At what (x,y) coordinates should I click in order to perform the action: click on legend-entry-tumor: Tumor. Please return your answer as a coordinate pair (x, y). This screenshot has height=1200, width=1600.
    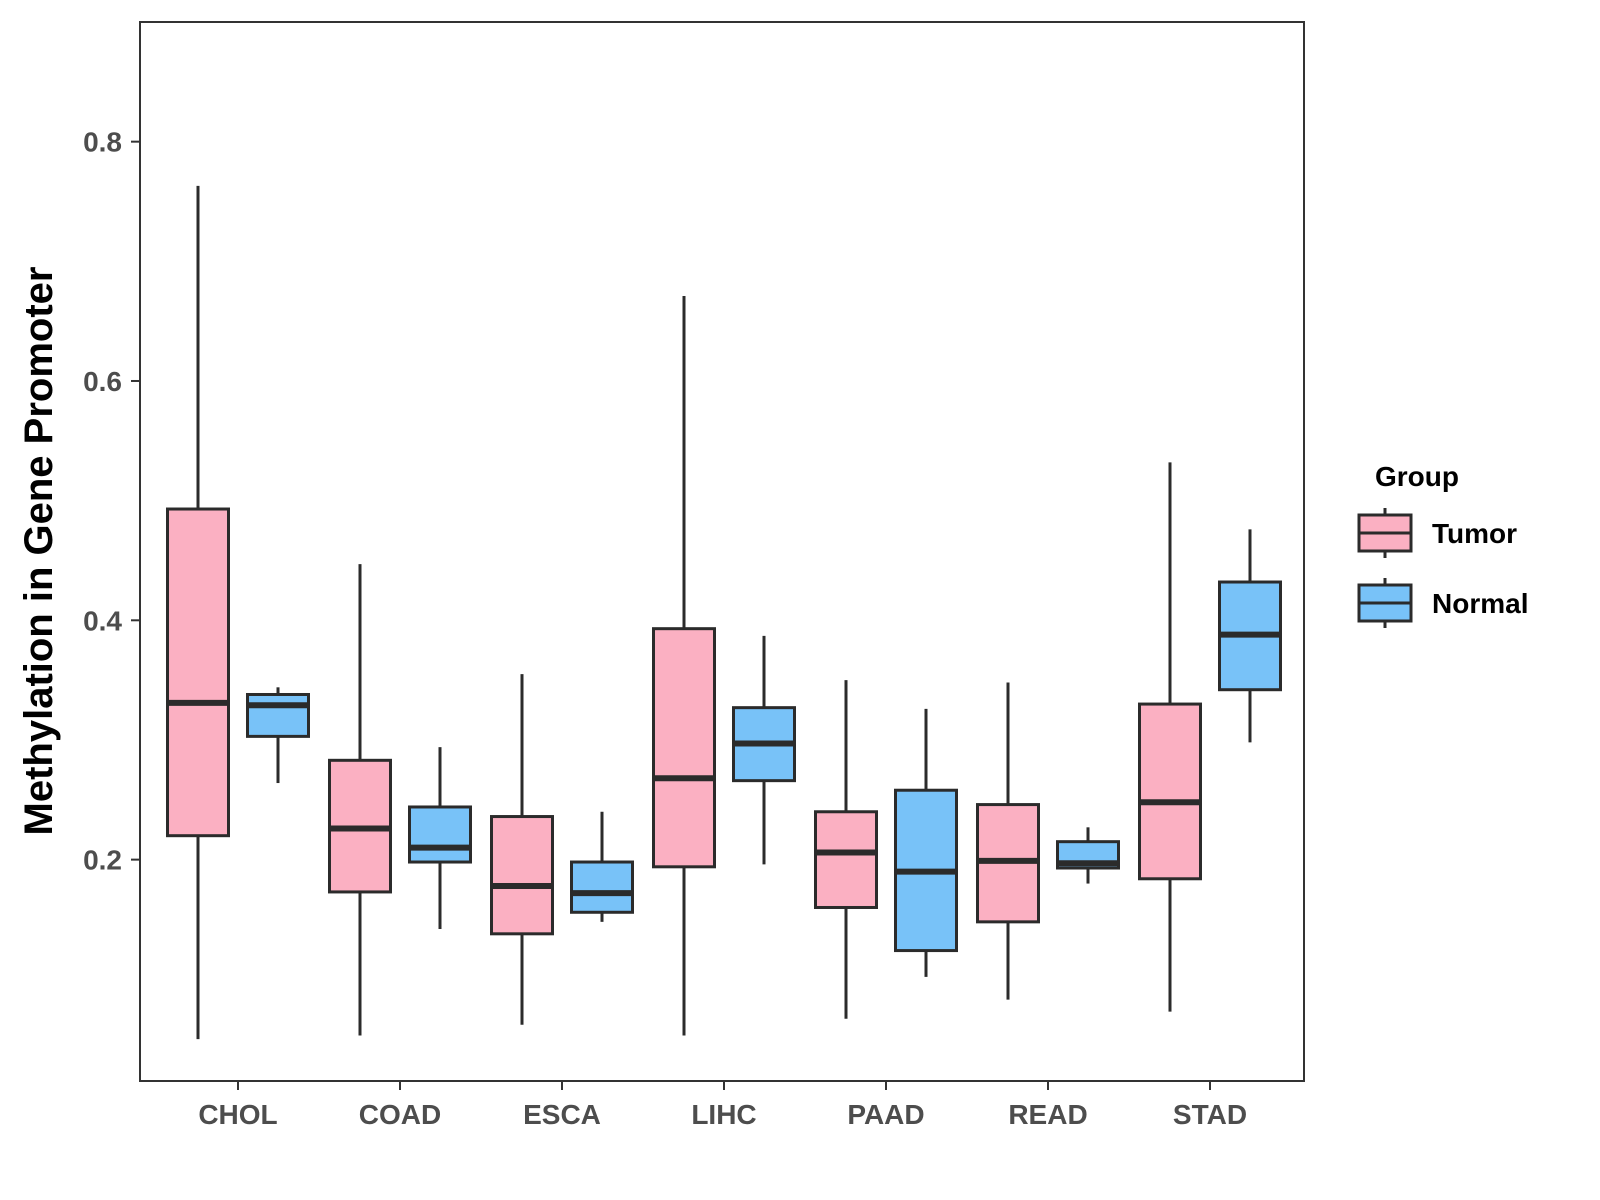
    Looking at the image, I should click on (1437, 533).